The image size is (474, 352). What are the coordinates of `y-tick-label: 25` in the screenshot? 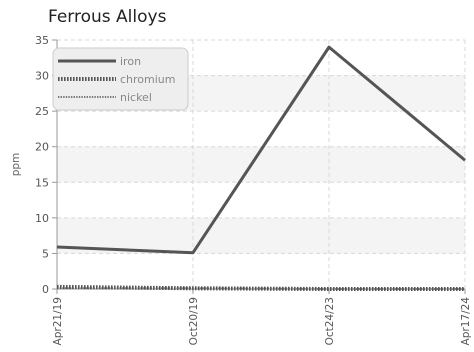 It's located at (42, 111).